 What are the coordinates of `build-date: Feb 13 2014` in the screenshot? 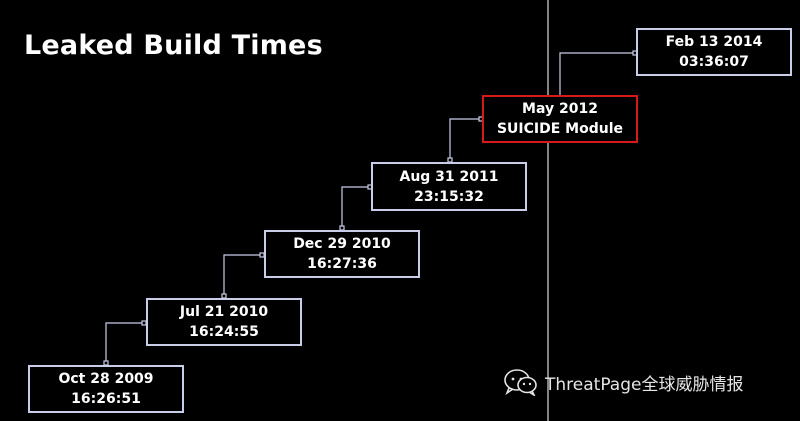 It's located at (714, 42).